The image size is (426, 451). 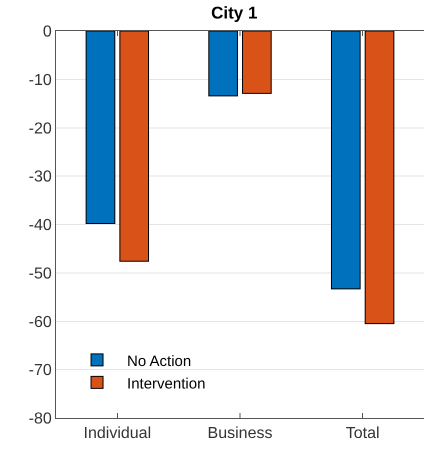 I want to click on x-tick-label: Individual, so click(x=118, y=433).